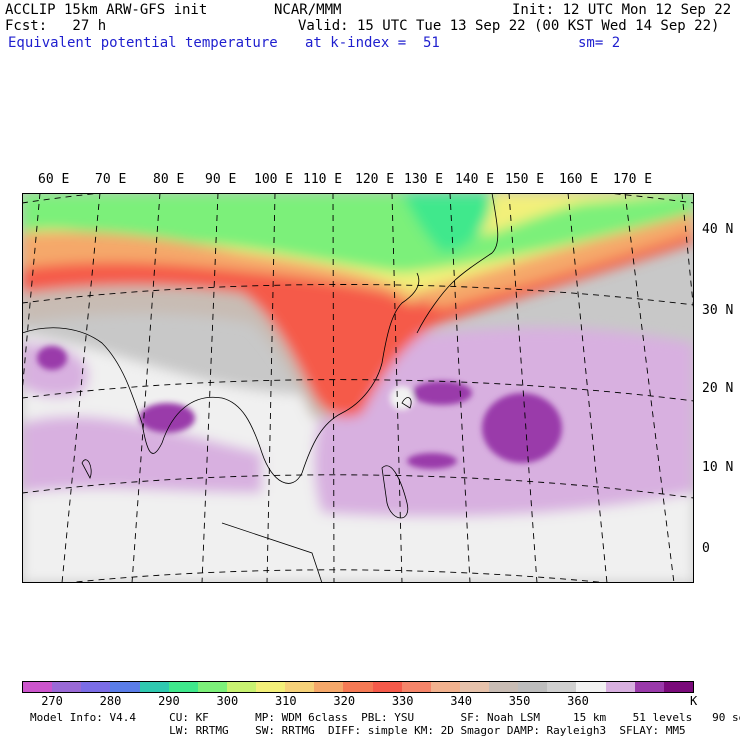 The height and width of the screenshot is (740, 740). I want to click on northern-teal-region, so click(447, 223).